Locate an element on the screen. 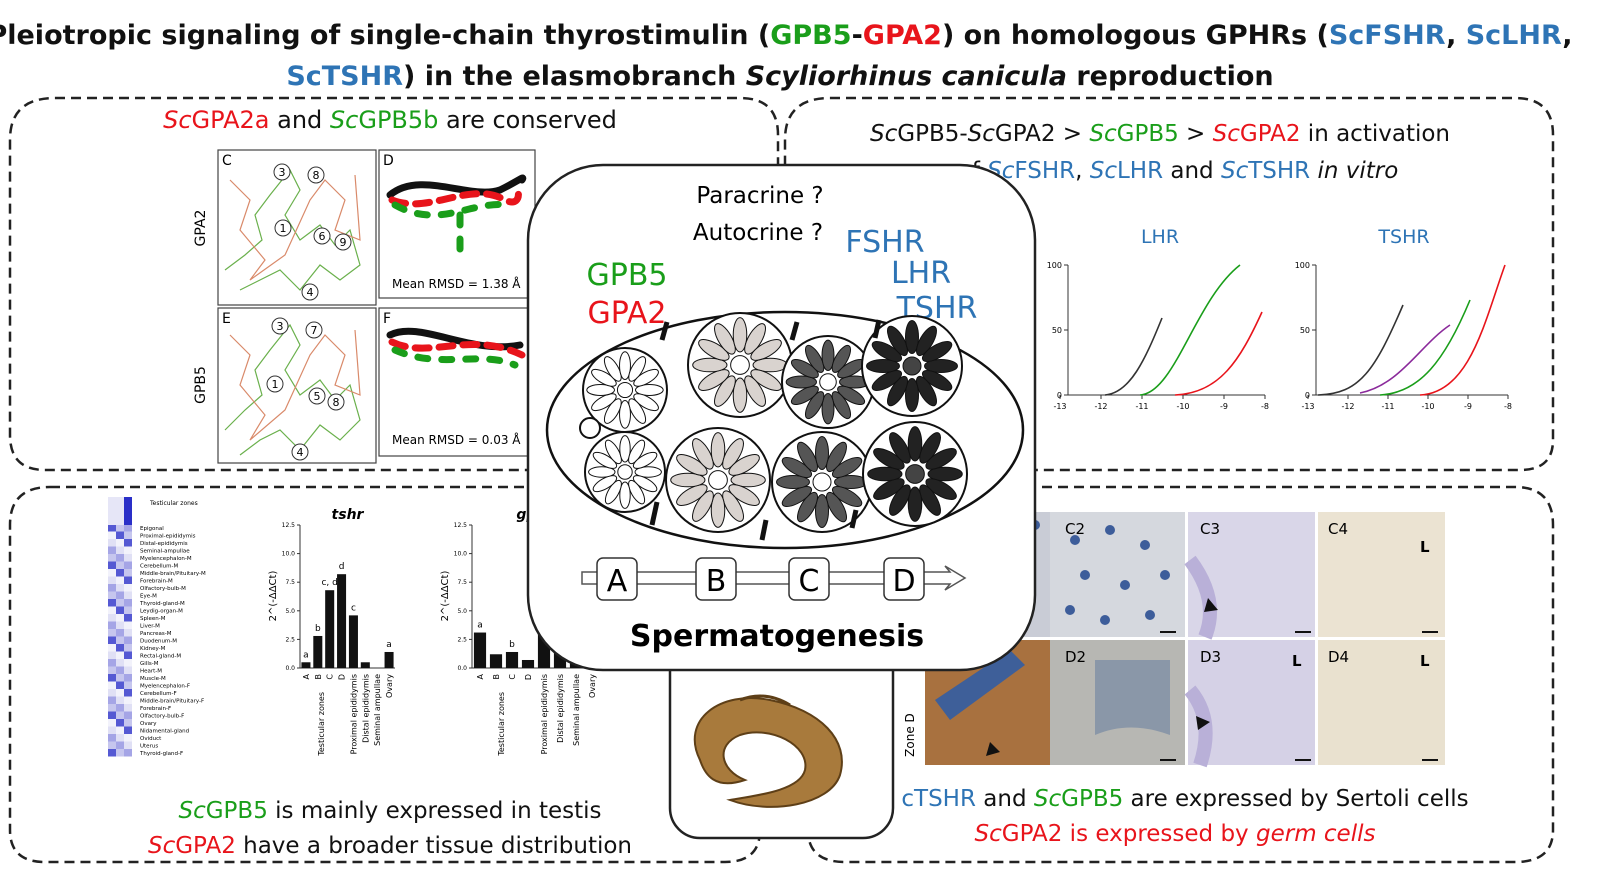 Image resolution: width=1598 pixels, height=890 pixels. panel-letter: D3 is located at coordinates (1210, 657).